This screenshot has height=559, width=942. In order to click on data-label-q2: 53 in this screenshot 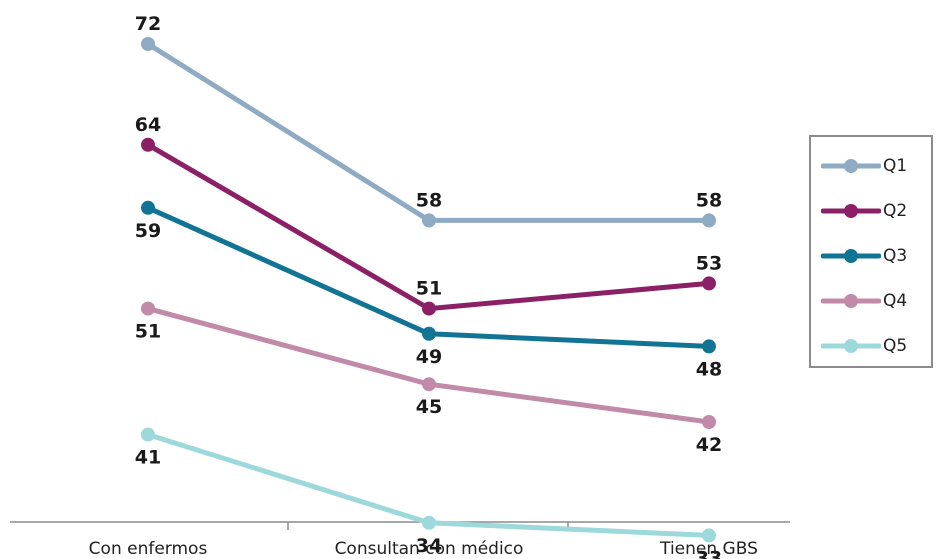, I will do `click(709, 263)`.